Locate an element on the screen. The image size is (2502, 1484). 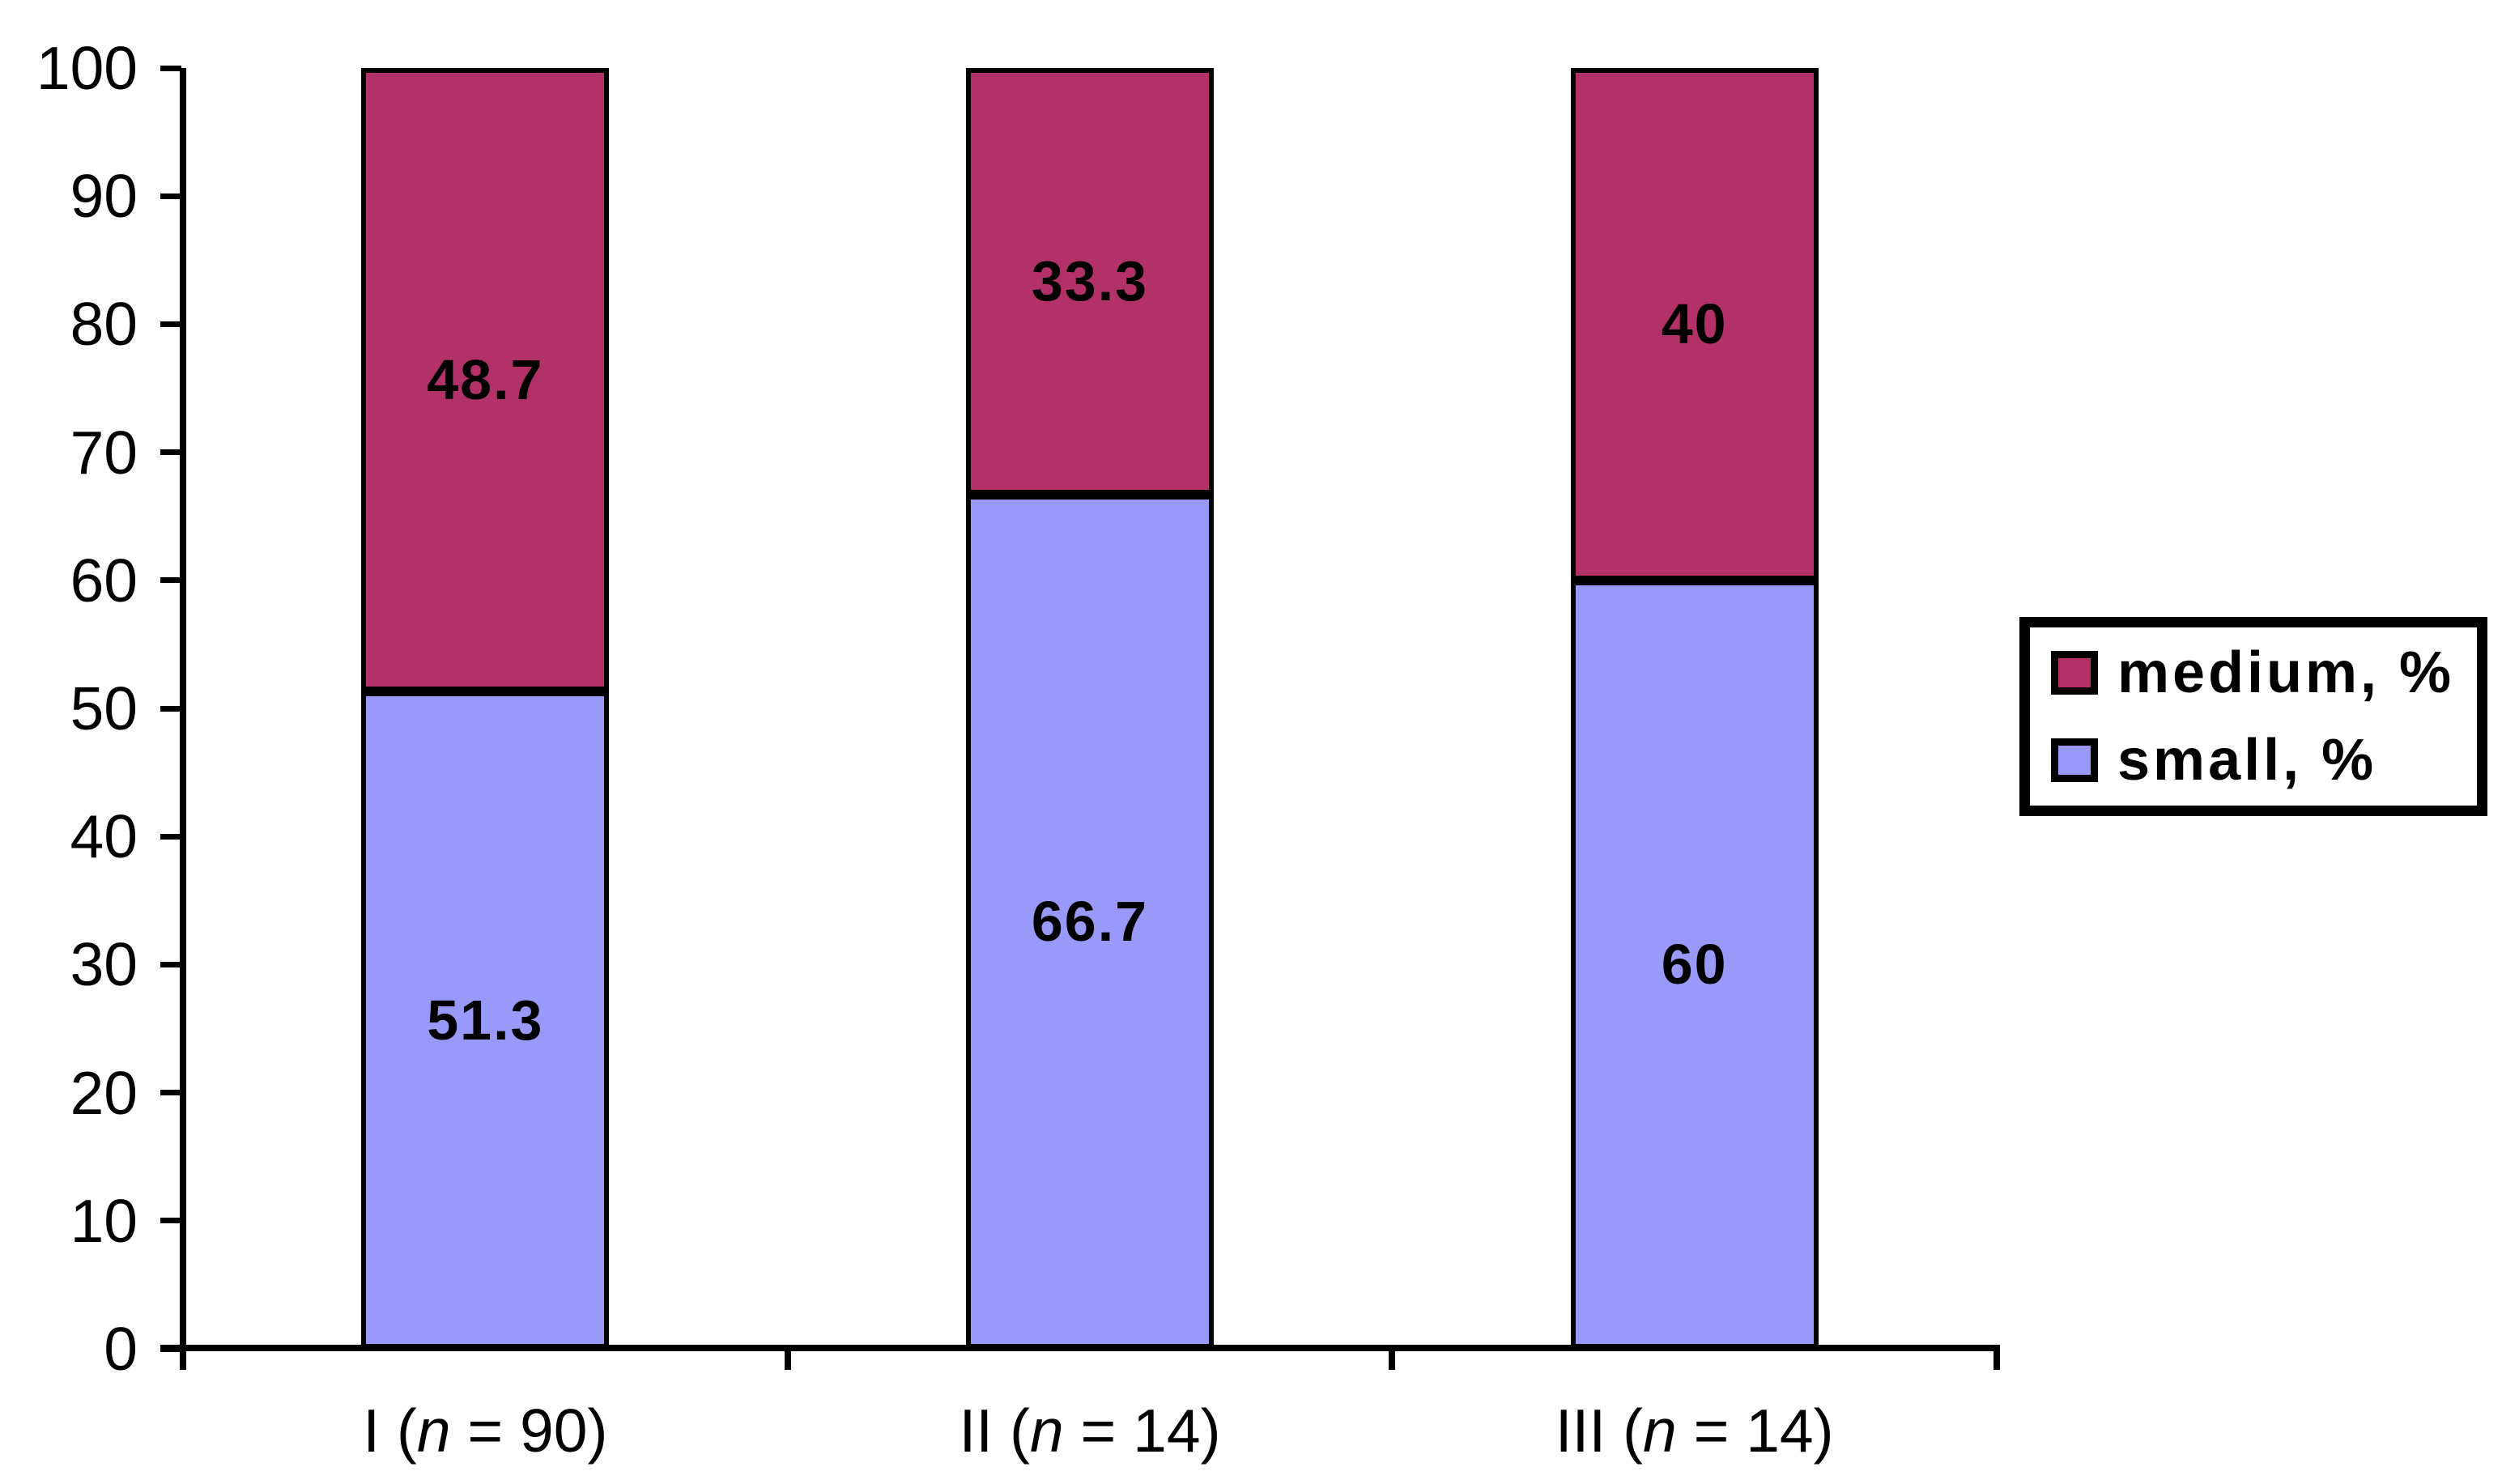
y-tick-label: 70 is located at coordinates (104, 453).